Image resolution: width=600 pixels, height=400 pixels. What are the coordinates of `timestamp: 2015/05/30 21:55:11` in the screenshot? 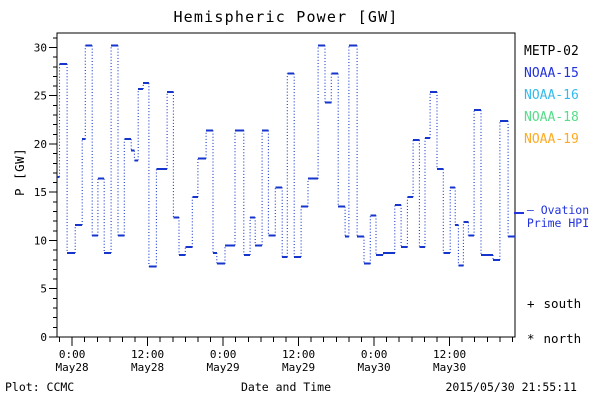 It's located at (511, 387).